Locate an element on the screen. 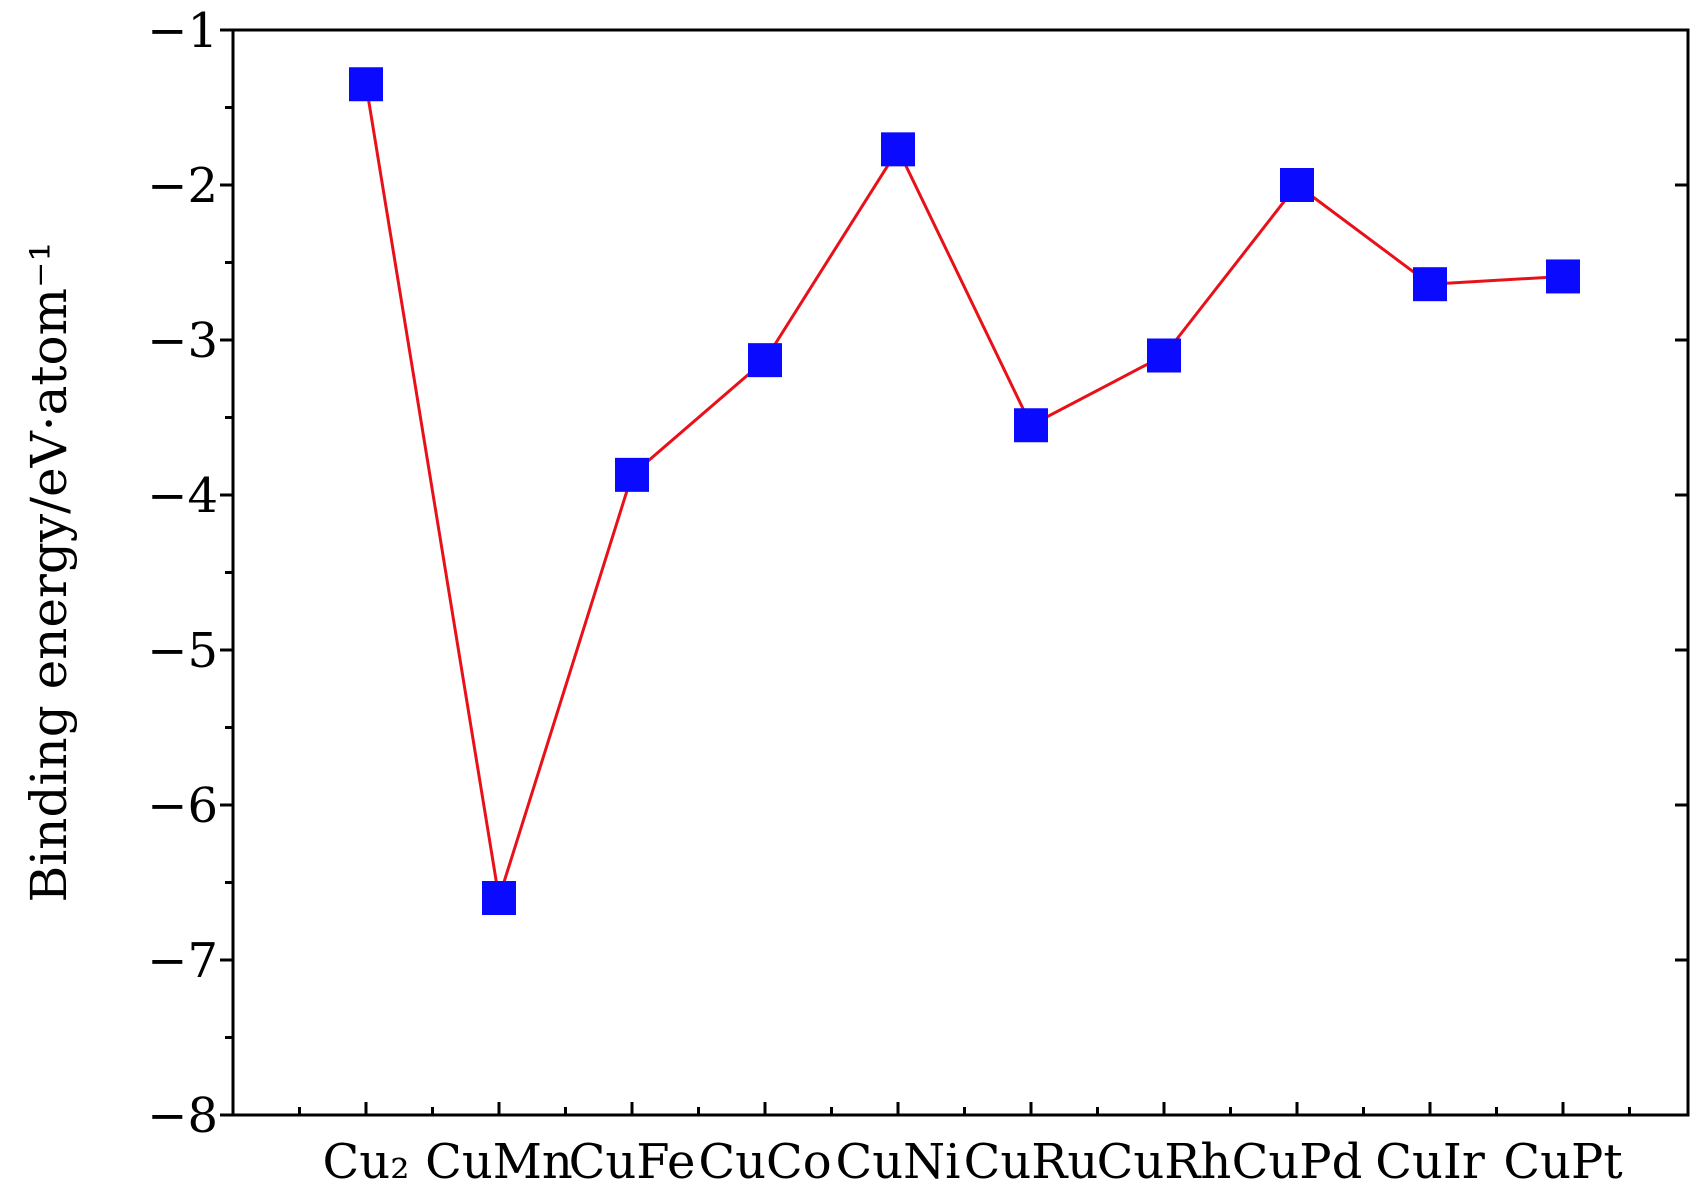  x-tick-label: Cu₂ is located at coordinates (366, 1162).